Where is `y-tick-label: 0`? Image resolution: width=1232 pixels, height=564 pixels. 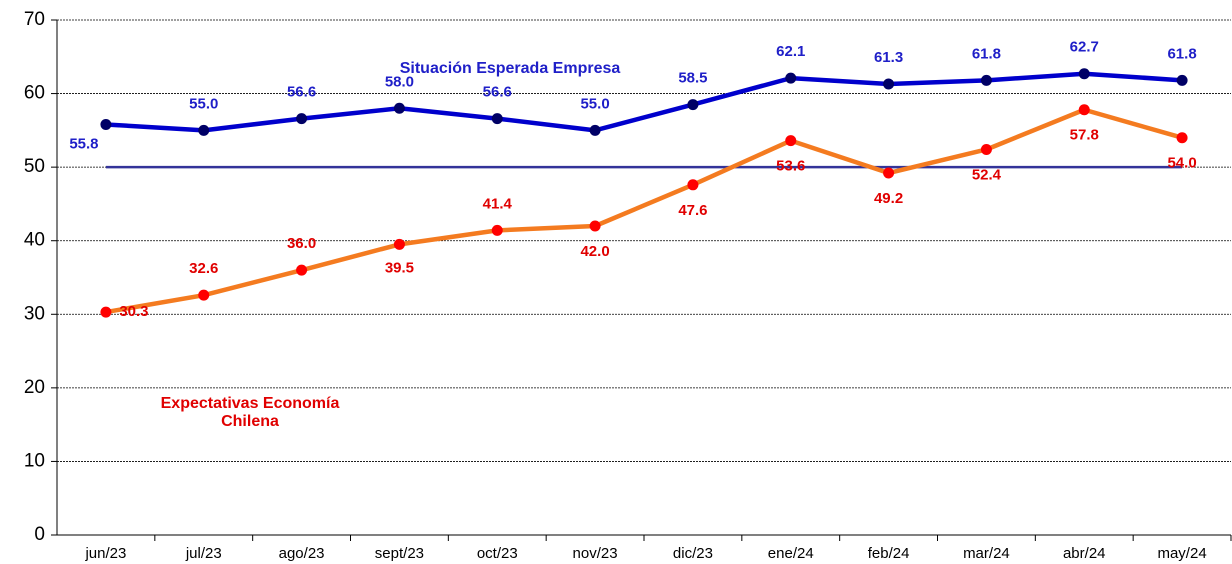
y-tick-label: 0 is located at coordinates (39, 534).